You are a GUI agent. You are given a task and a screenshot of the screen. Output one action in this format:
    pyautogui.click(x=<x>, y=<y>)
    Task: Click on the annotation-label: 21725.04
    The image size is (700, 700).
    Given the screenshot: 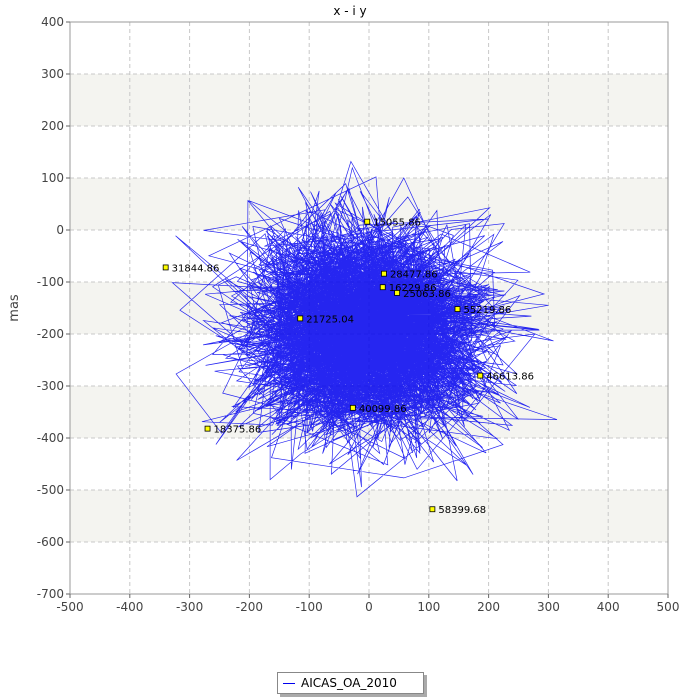 What is the action you would take?
    pyautogui.click(x=330, y=319)
    